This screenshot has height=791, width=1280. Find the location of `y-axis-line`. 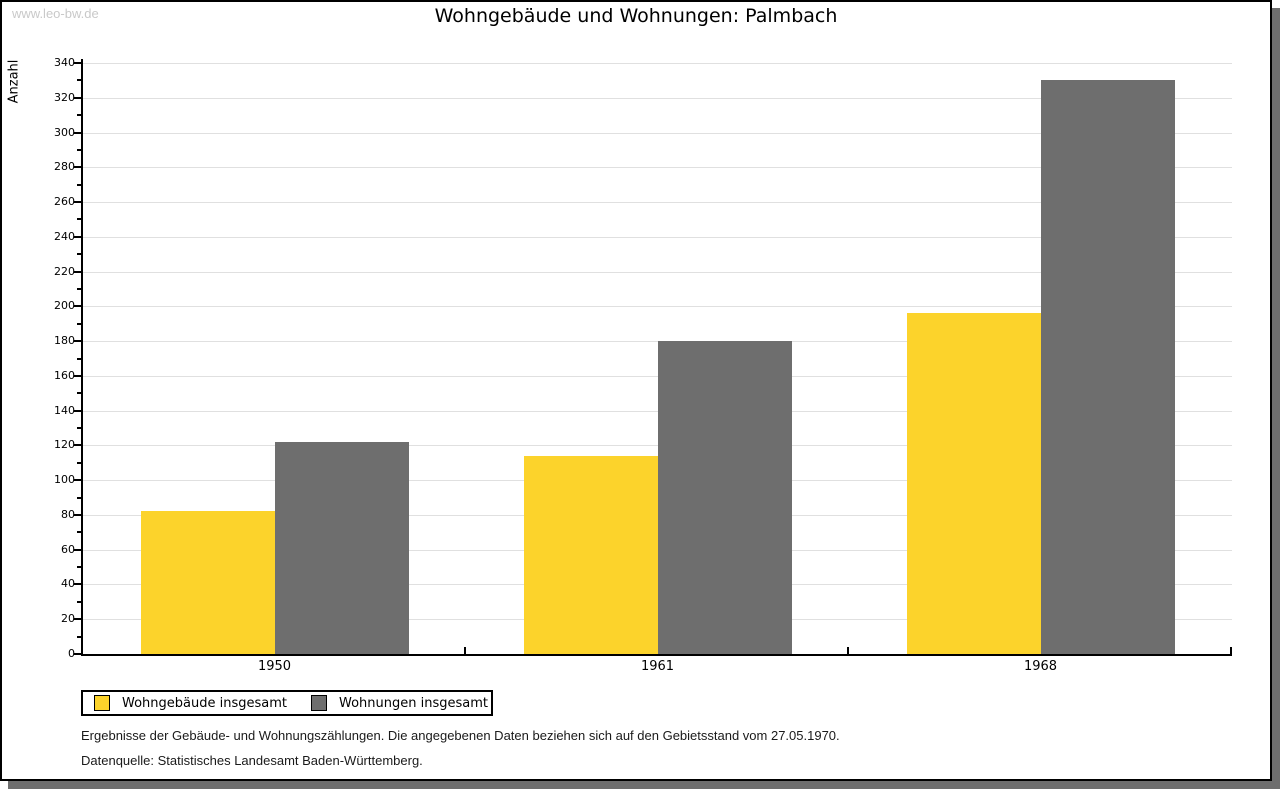

y-axis-line is located at coordinates (82, 357).